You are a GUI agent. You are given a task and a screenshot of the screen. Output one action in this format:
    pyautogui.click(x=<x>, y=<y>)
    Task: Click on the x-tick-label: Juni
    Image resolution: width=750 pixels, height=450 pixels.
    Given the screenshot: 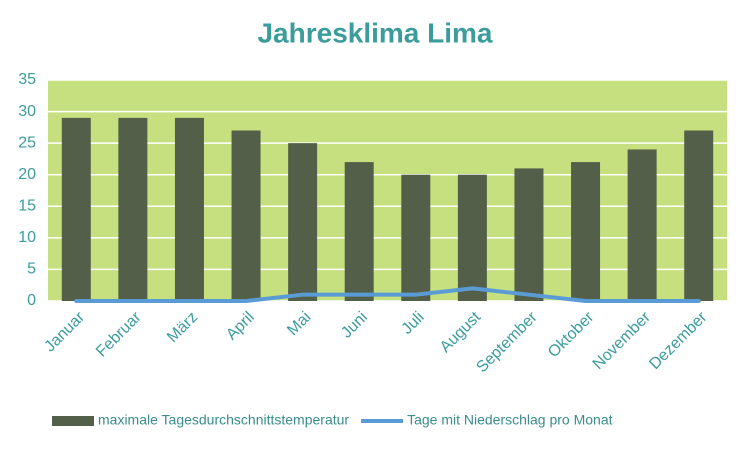 What is the action you would take?
    pyautogui.click(x=354, y=325)
    